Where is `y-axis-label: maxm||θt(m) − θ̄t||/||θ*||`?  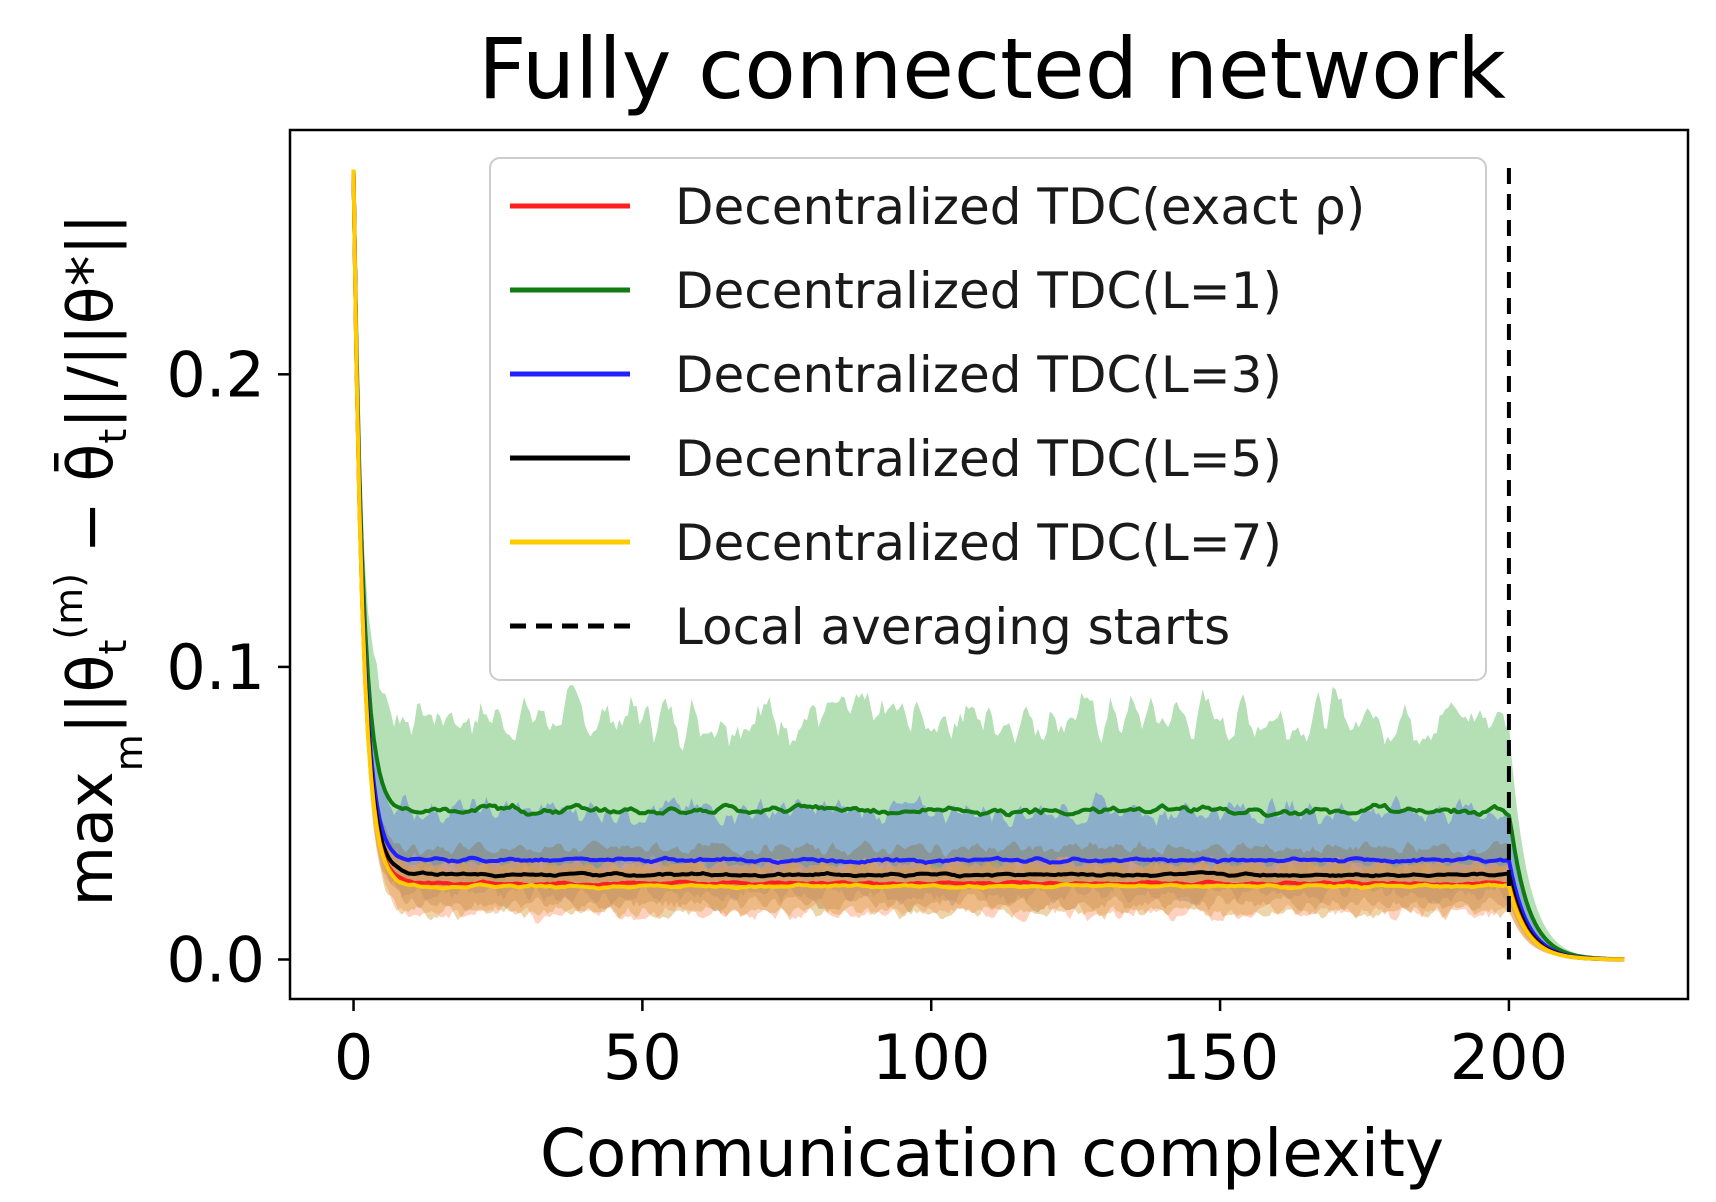
y-axis-label: maxm||θt(m) − θ̄t||/||θ*|| is located at coordinates (99, 560).